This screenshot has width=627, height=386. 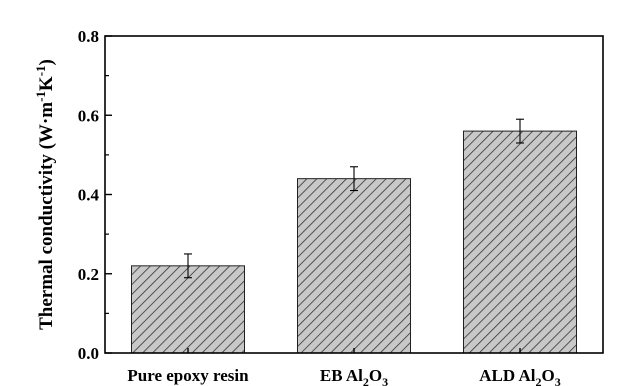 What do you see at coordinates (89, 195) in the screenshot?
I see `y-tick-label: 0.4` at bounding box center [89, 195].